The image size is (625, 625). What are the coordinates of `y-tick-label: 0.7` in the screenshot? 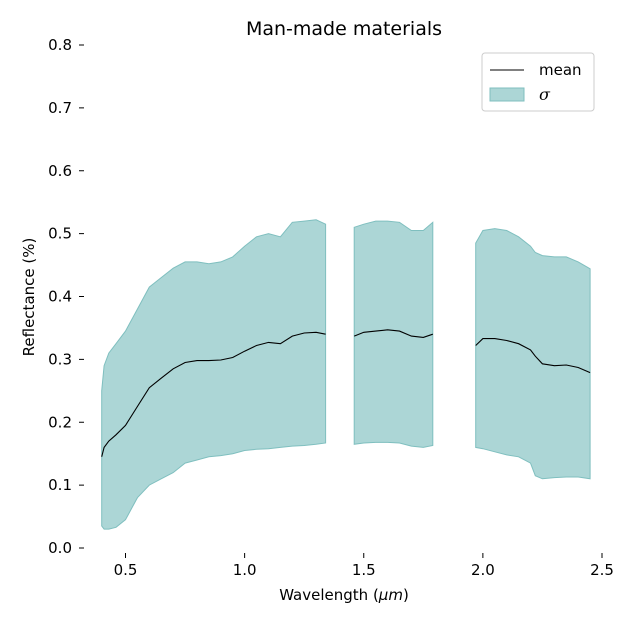 It's located at (60, 108).